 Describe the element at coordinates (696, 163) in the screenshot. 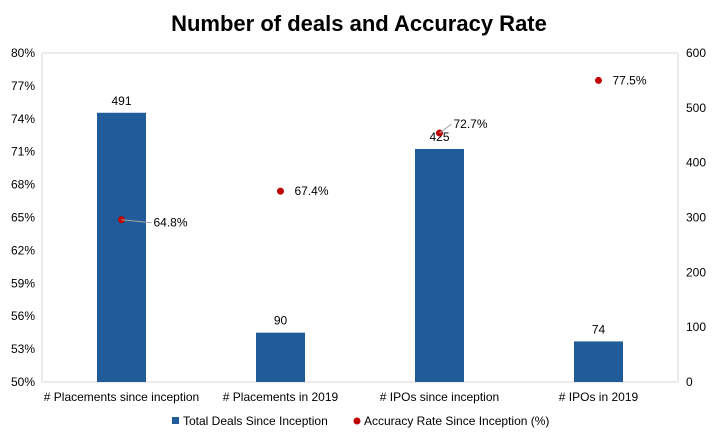

I see `right-tick-label: 400` at that location.